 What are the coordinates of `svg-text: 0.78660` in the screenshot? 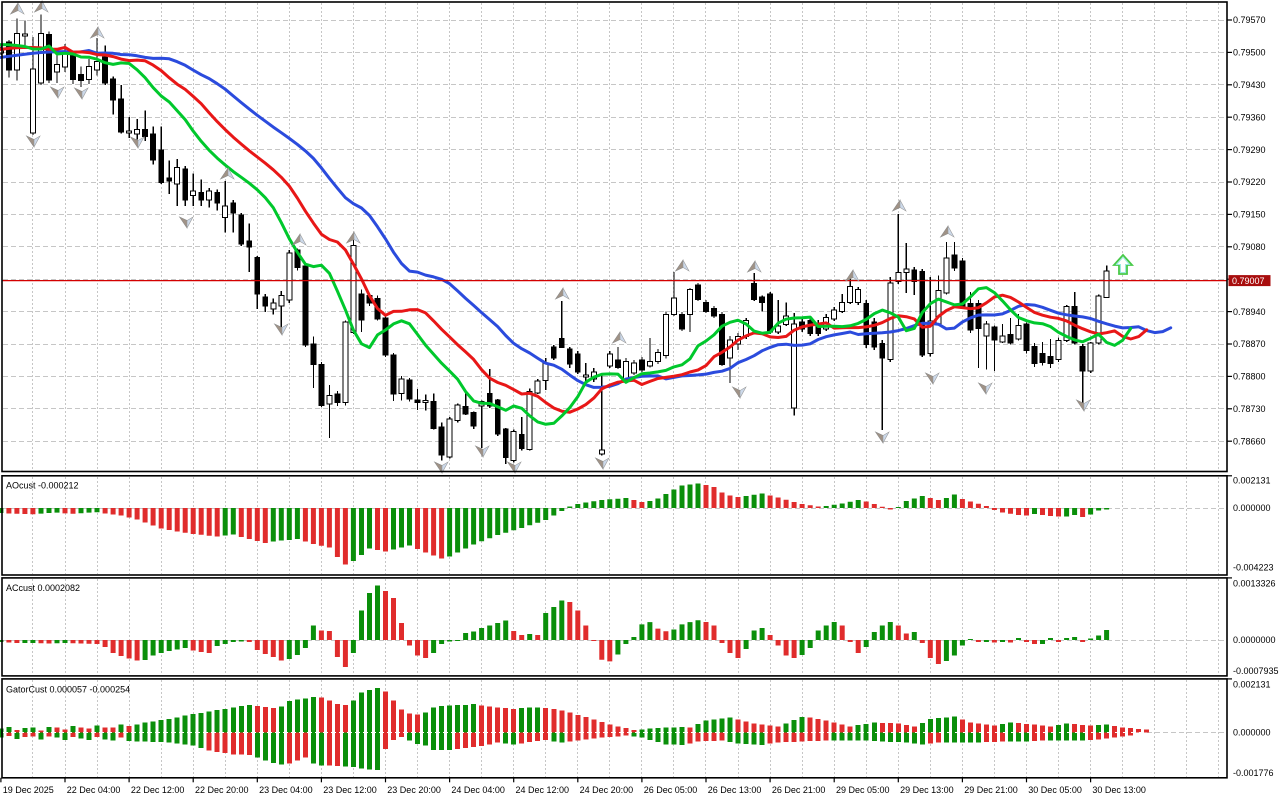 It's located at (1249, 441).